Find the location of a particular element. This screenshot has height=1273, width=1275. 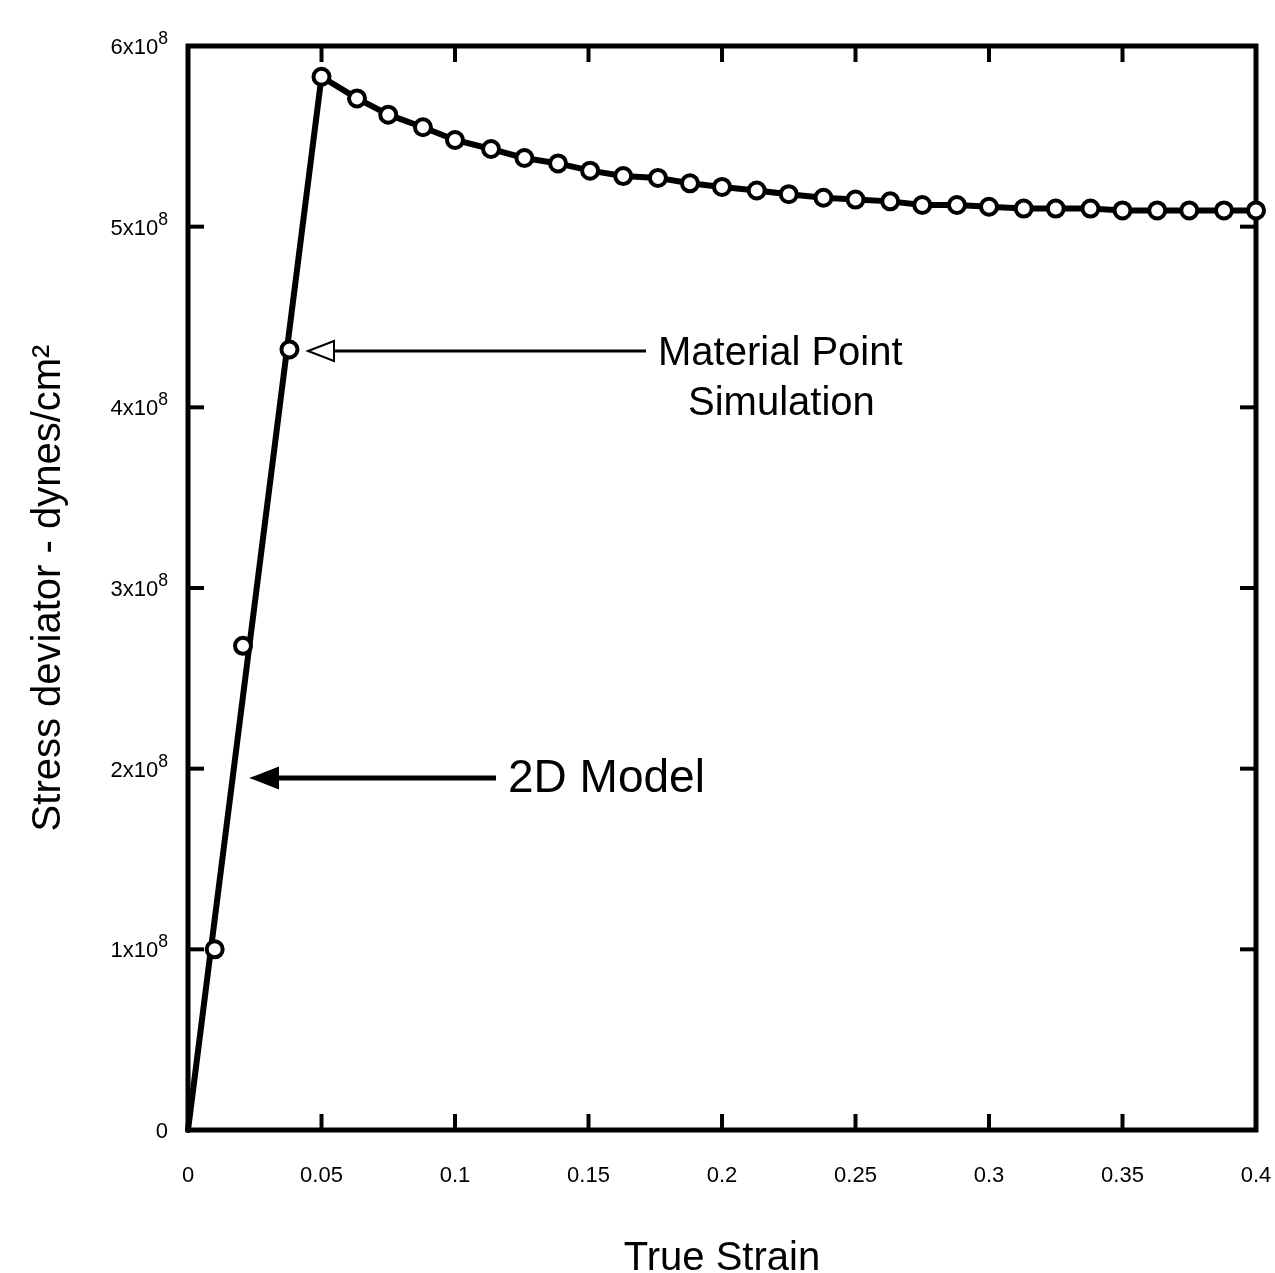

x-tick-label: 0.35 is located at coordinates (1122, 1174).